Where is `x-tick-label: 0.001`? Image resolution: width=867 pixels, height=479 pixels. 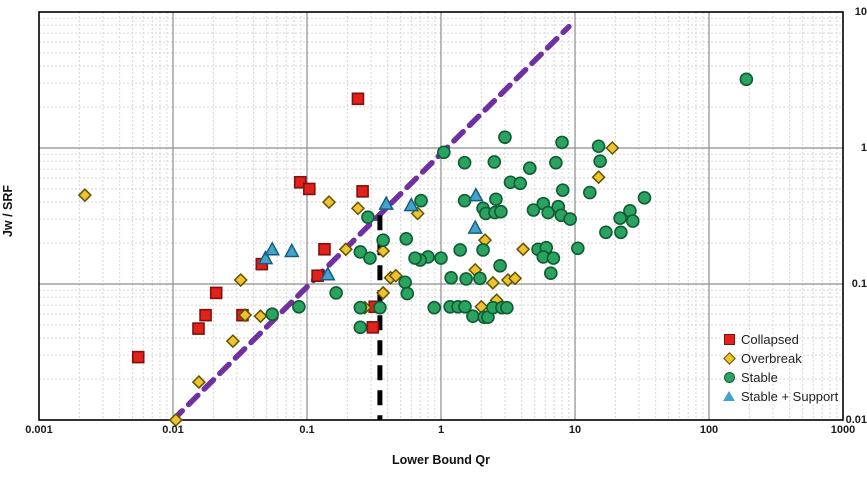
x-tick-label: 0.001 is located at coordinates (39, 430).